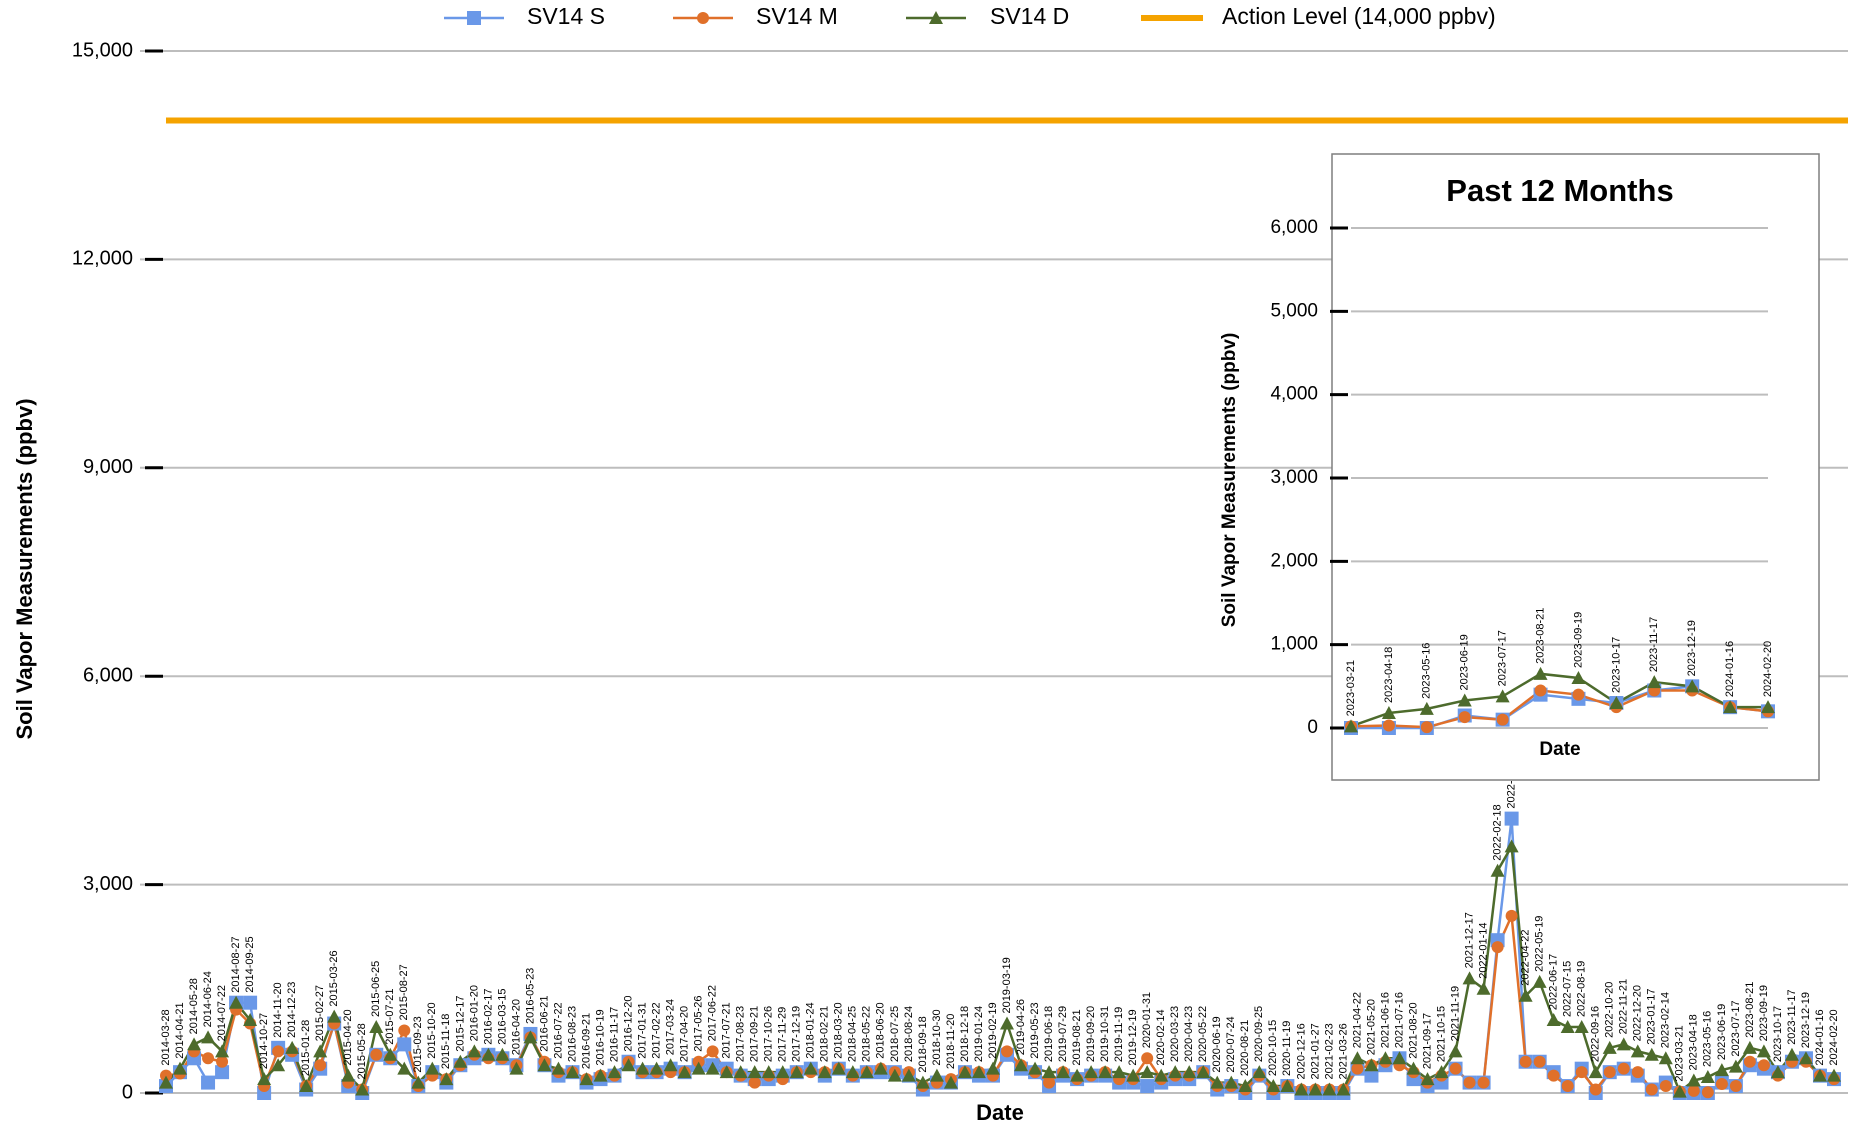  Describe the element at coordinates (1413, 1030) in the screenshot. I see `date-label: 2021-08-20` at that location.